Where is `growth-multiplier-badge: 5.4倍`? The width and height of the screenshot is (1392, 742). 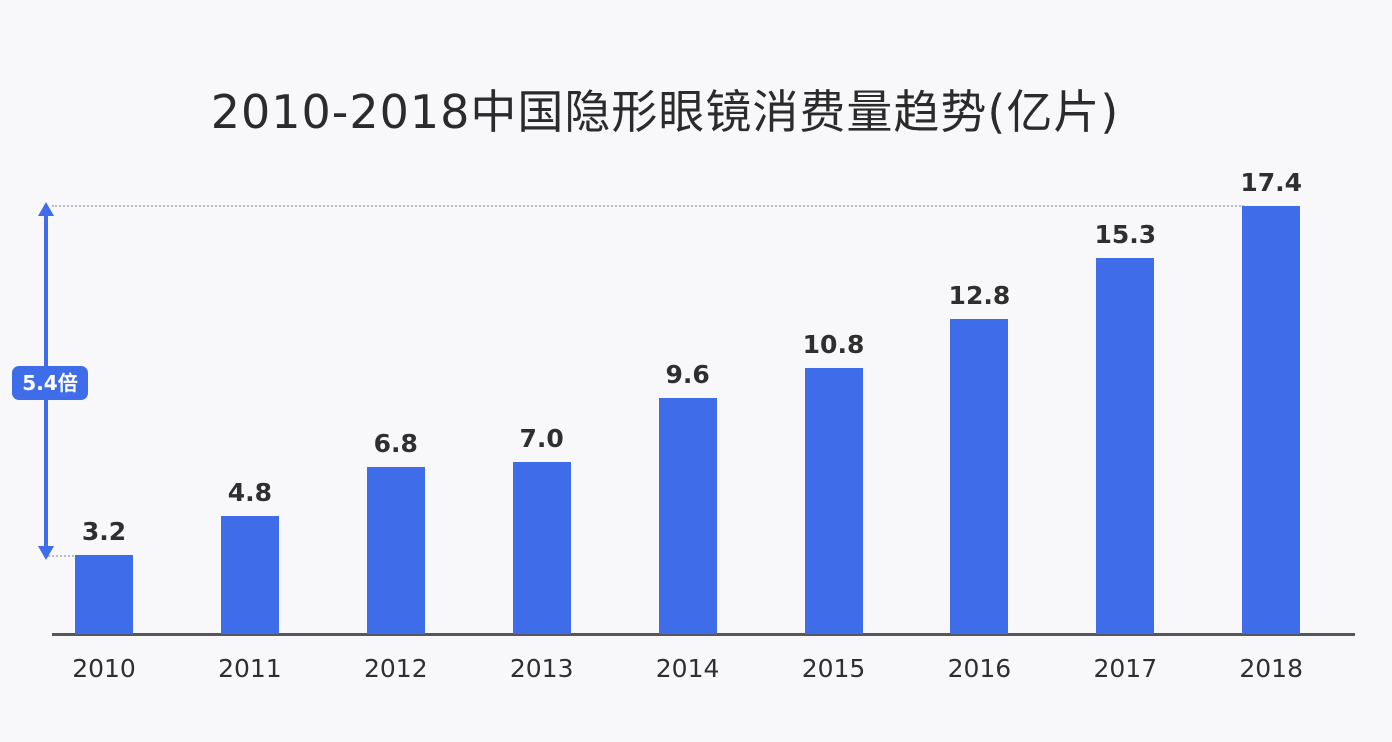 growth-multiplier-badge: 5.4倍 is located at coordinates (50, 383).